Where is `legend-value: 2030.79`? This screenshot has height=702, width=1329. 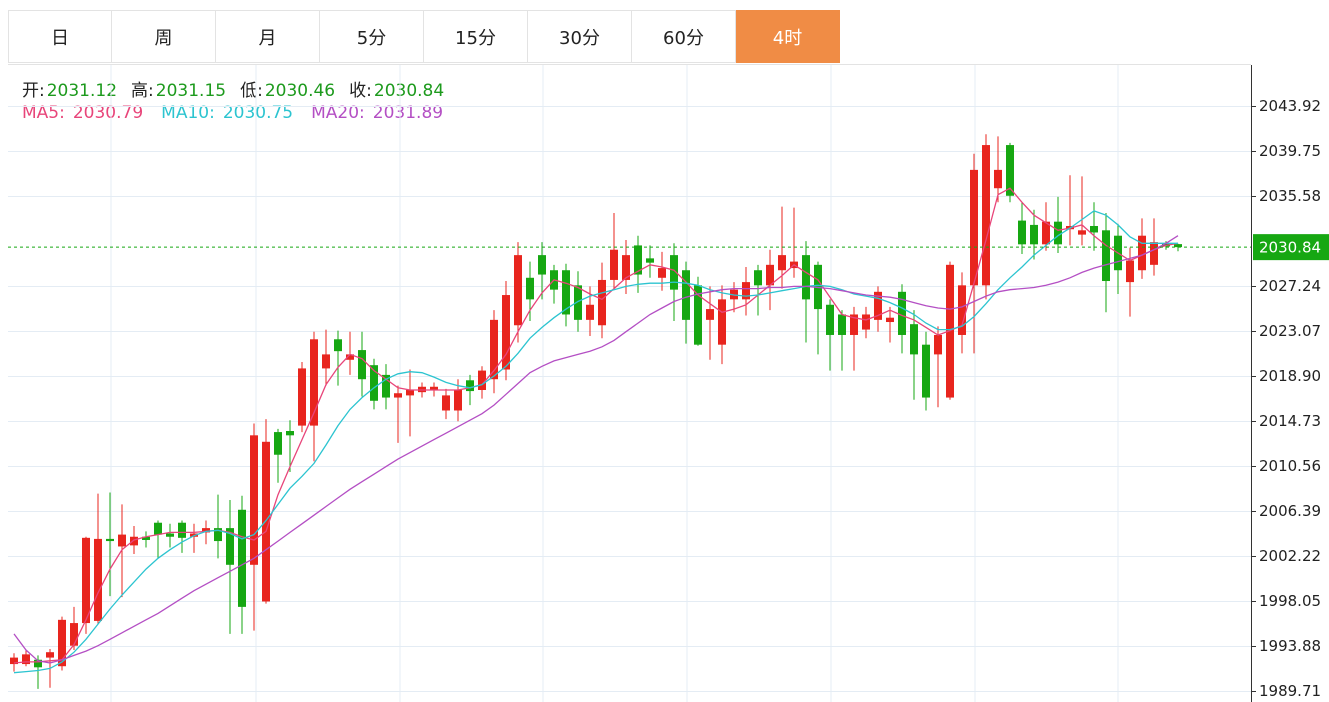
legend-value: 2030.79 is located at coordinates (108, 113).